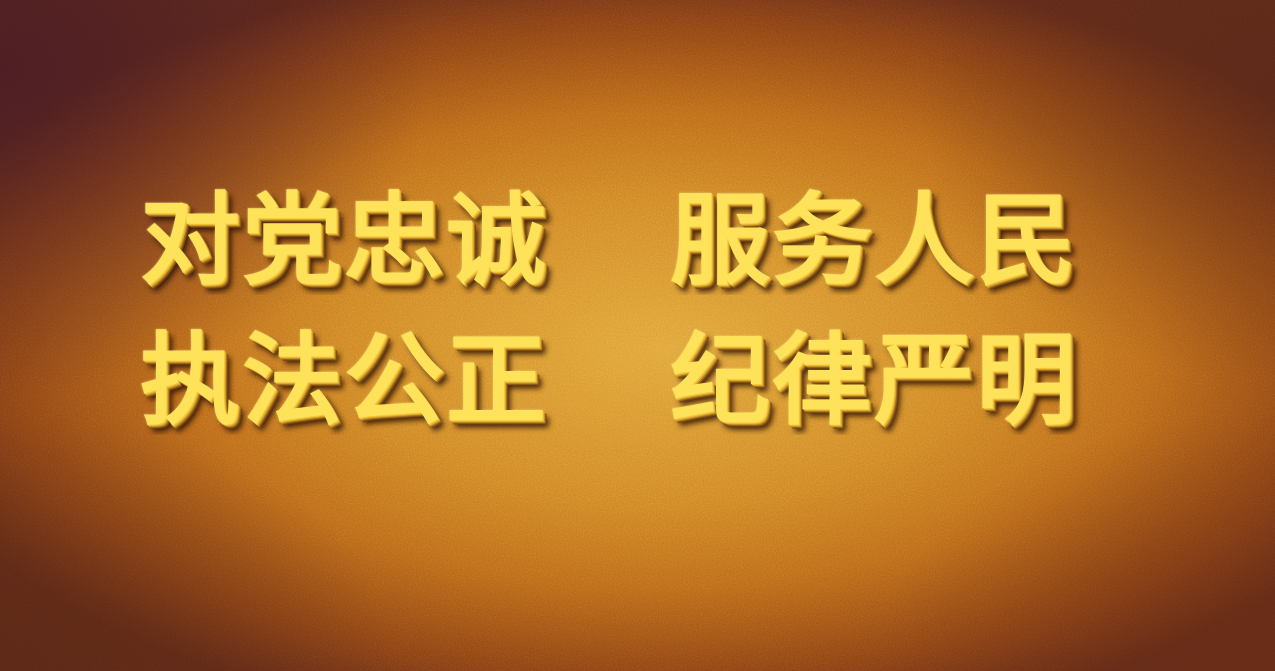 This screenshot has width=1275, height=671. What do you see at coordinates (630, 240) in the screenshot?
I see `motto-line-1: 对党忠诚 服务人民` at bounding box center [630, 240].